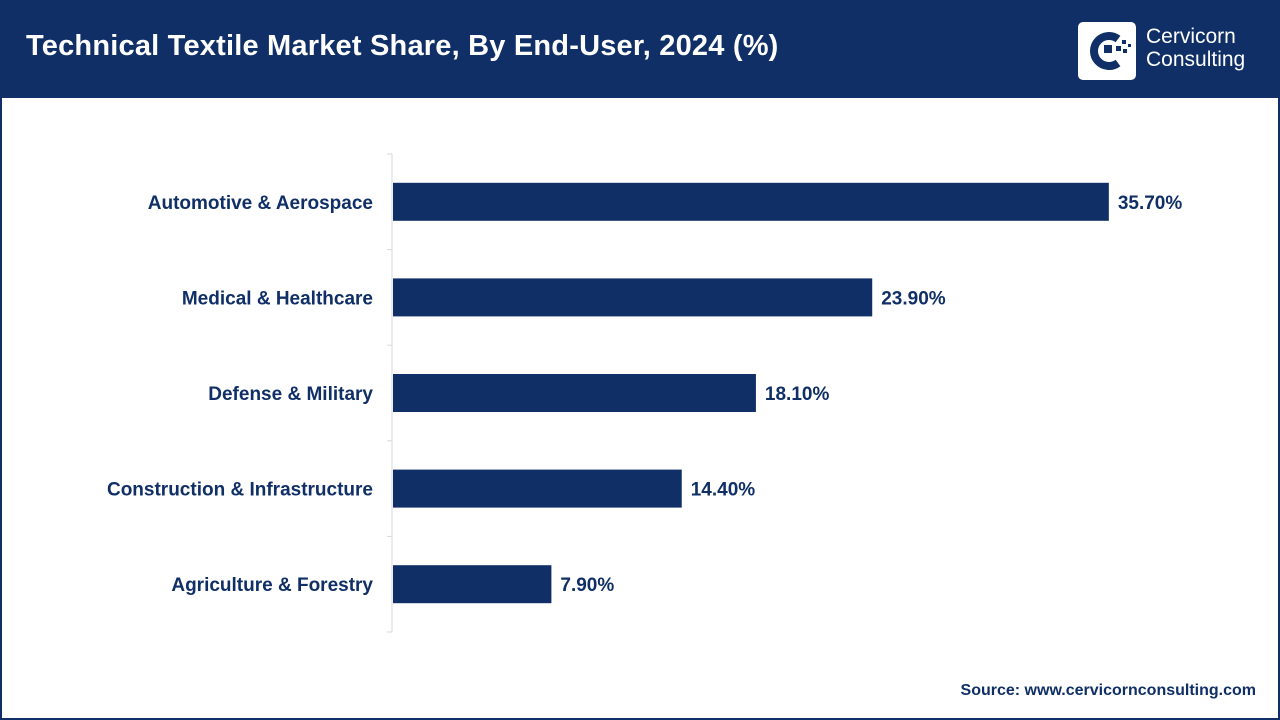  What do you see at coordinates (1196, 59) in the screenshot?
I see `logo-line-2: Consulting` at bounding box center [1196, 59].